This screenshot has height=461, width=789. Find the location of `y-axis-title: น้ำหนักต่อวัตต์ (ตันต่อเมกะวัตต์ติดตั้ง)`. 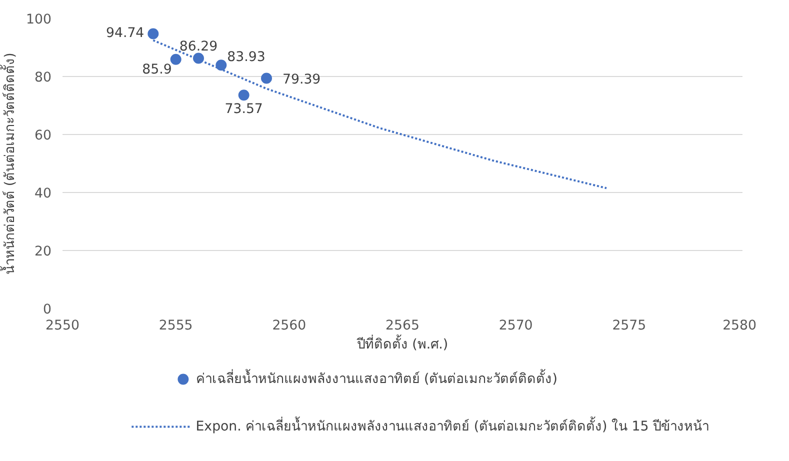

y-axis-title: น้ำหนักต่อวัตต์ (ตันต่อเมกะวัตต์ติดตั้ง) is located at coordinates (9, 163).